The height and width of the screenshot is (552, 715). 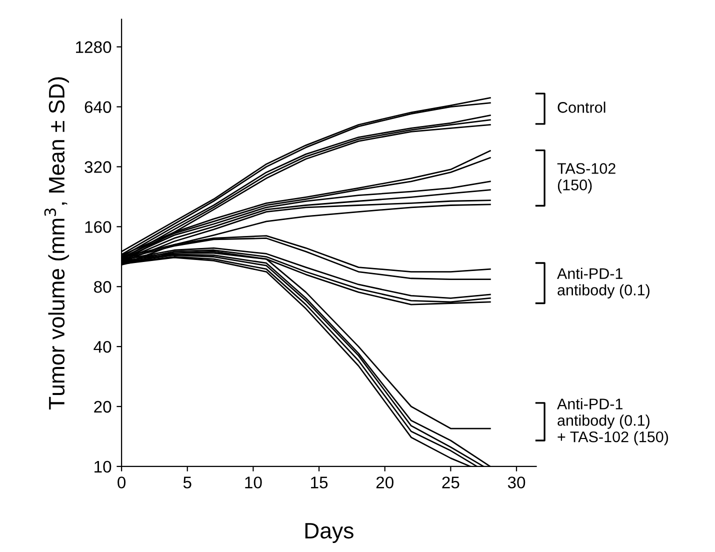 What do you see at coordinates (603, 283) in the screenshot?
I see `text: Anti-PD-1 antibody (0.1)` at bounding box center [603, 283].